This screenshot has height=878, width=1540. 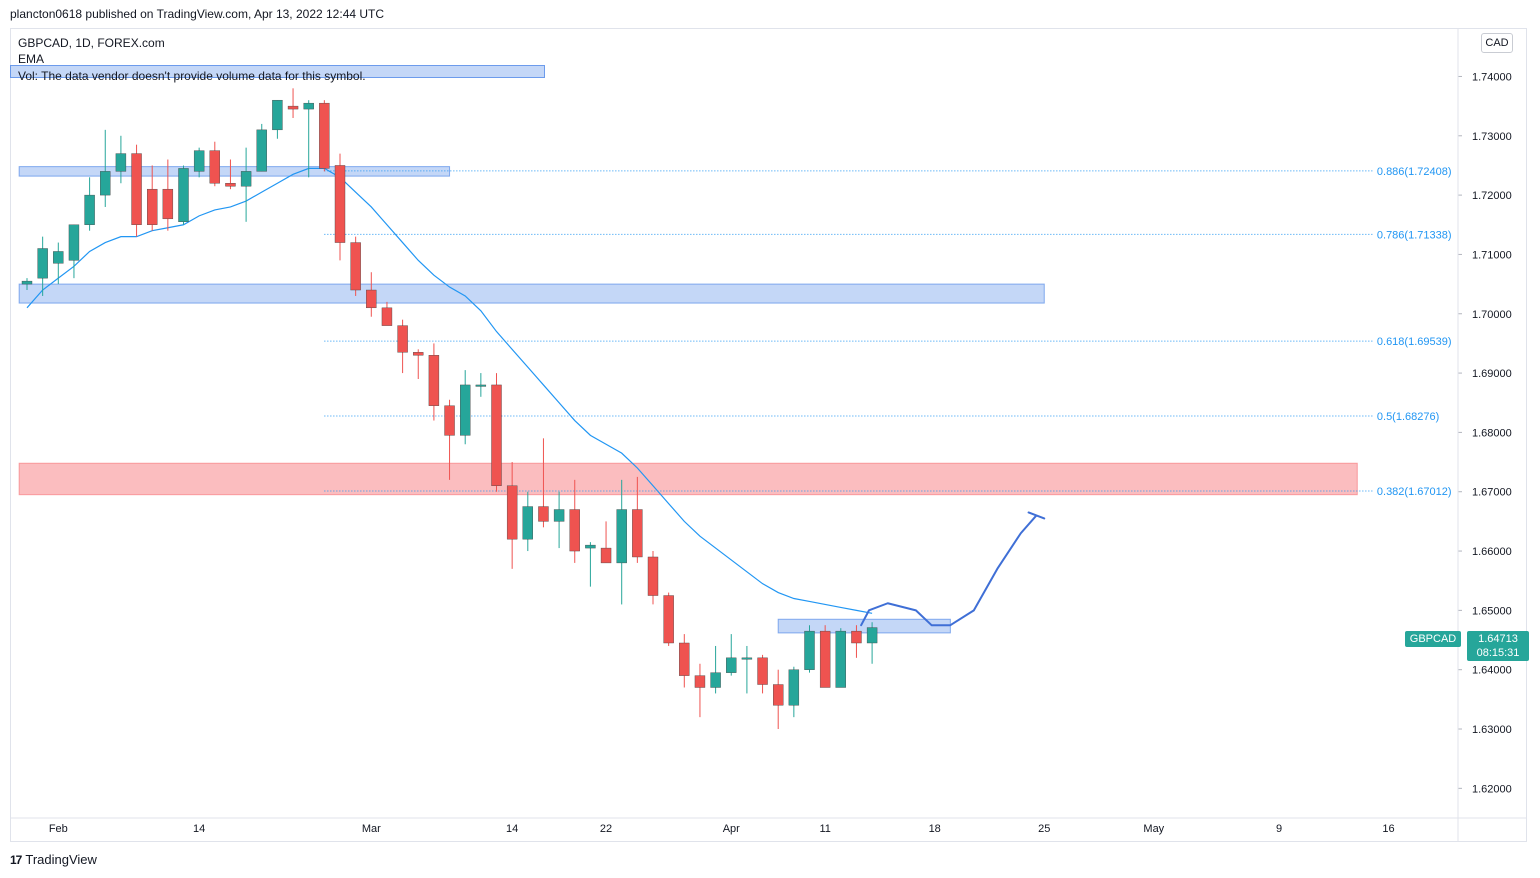 I want to click on y-tick-label-5: 1.69000, so click(x=1492, y=374).